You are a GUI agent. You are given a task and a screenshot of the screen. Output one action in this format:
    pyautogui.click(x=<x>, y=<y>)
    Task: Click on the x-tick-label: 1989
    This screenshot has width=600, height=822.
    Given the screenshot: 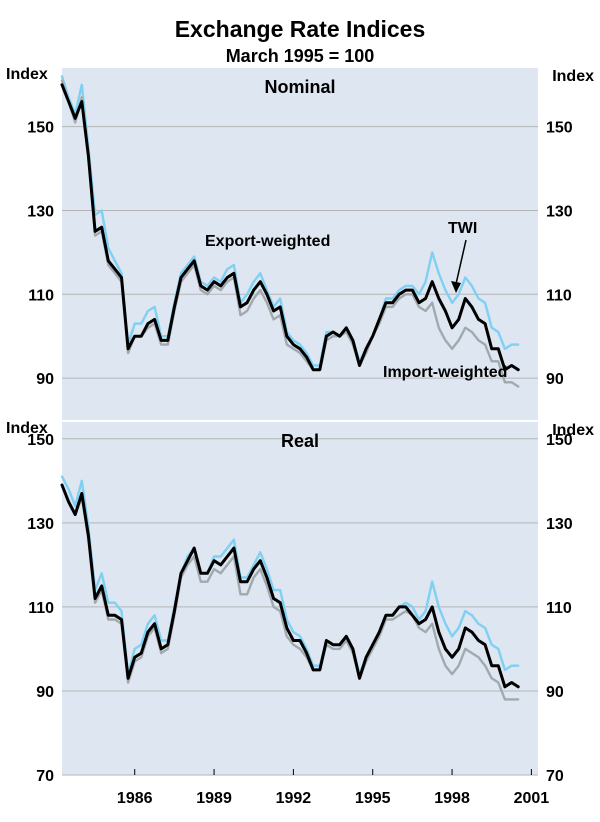 What is the action you would take?
    pyautogui.click(x=214, y=798)
    